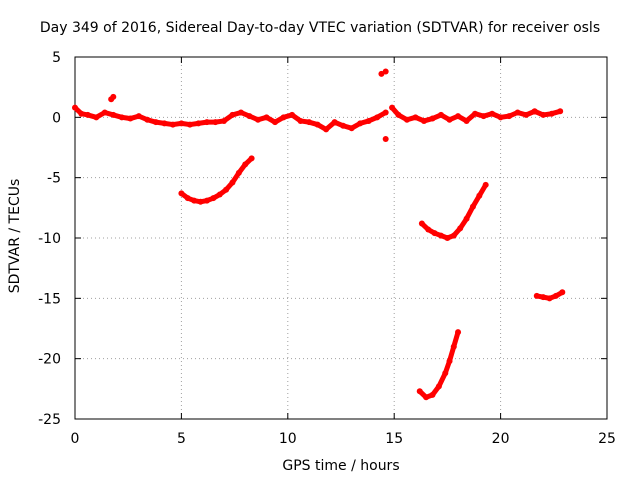 This screenshot has width=640, height=480. I want to click on x-tick-label: 15, so click(394, 439).